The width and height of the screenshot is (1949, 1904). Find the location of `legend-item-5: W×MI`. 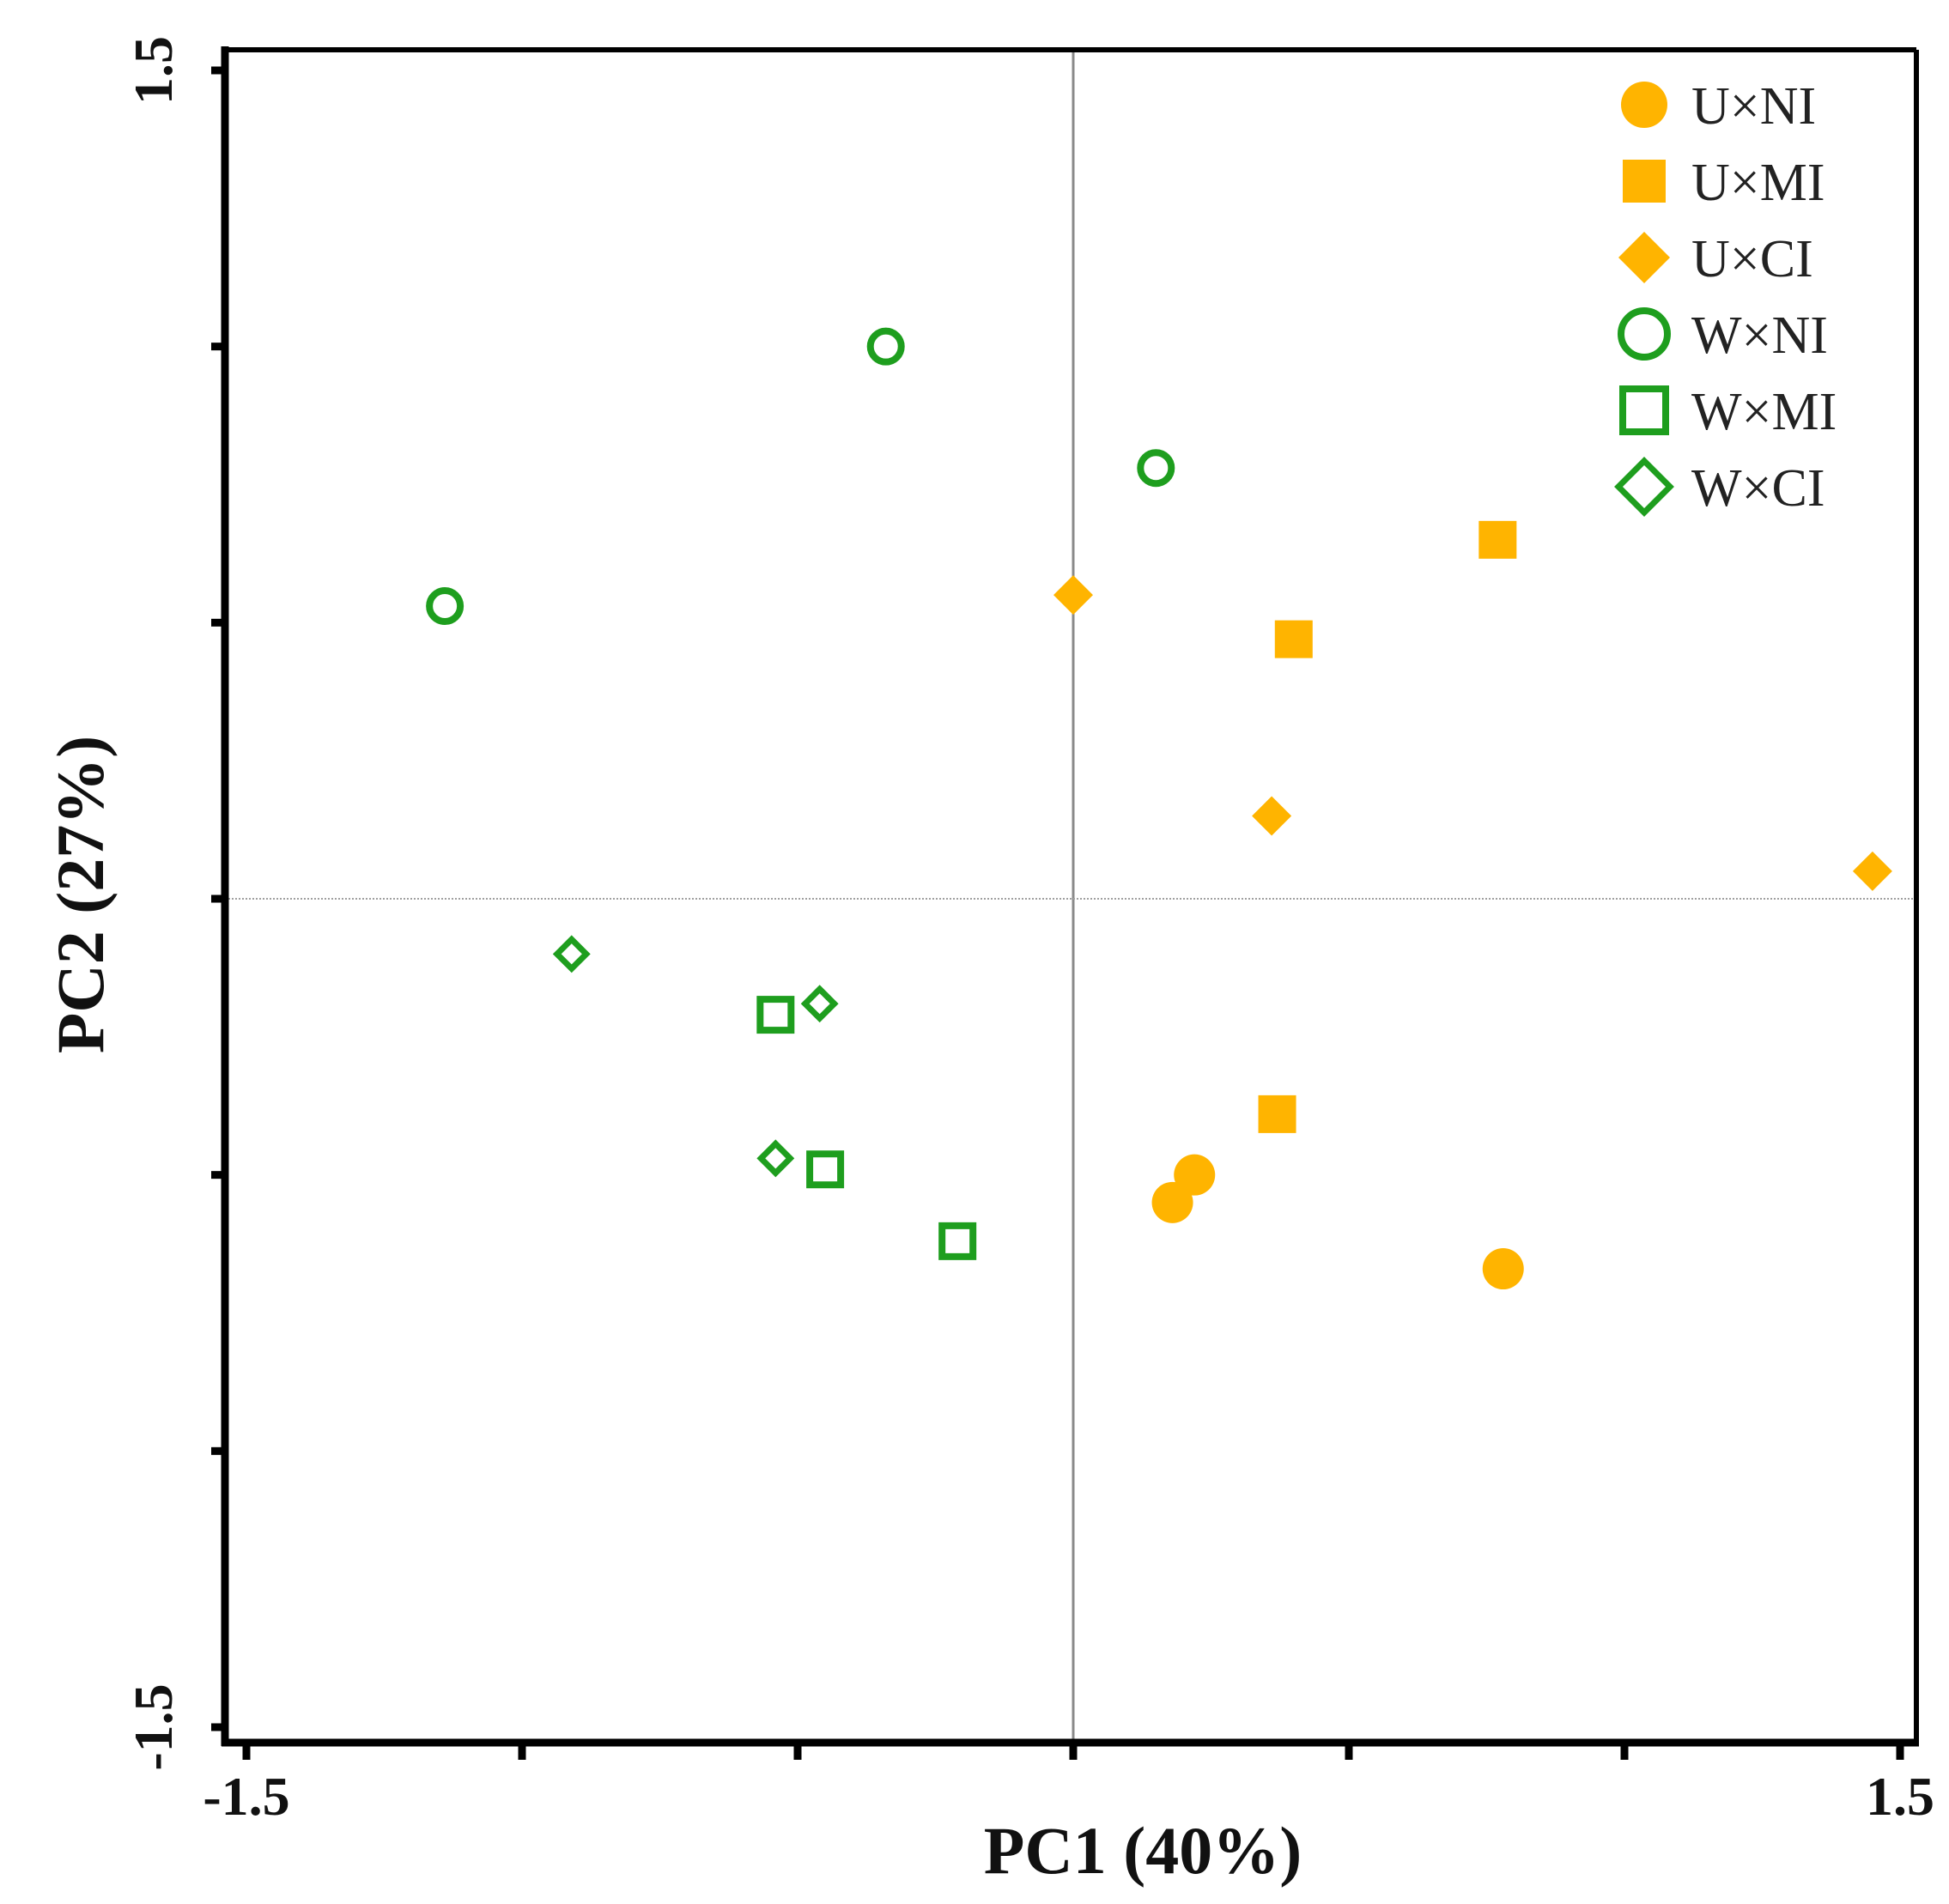

legend-item-5: W×MI is located at coordinates (1728, 412).